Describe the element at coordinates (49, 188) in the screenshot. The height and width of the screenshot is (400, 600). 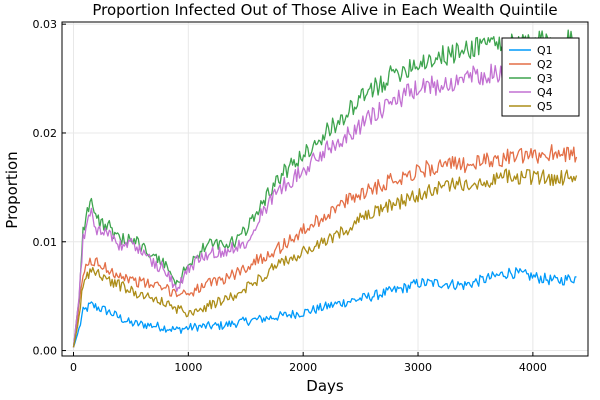
I see `y-axis-ticks: 0.00 0.01 0.02 0.03` at that location.